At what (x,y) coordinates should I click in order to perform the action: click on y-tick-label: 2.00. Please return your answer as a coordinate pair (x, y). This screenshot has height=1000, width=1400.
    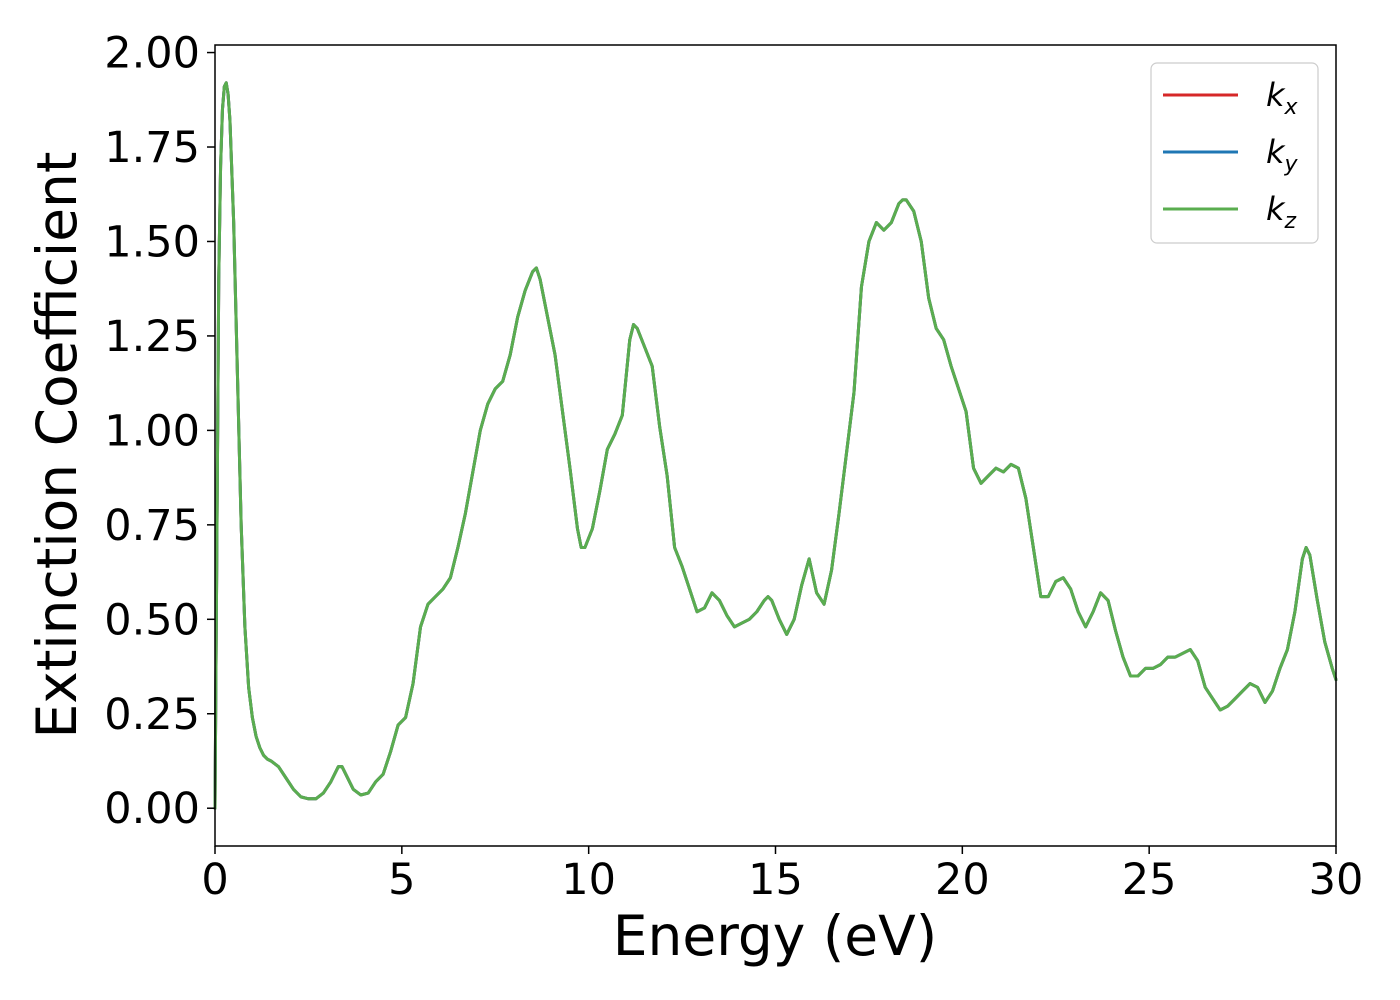
    Looking at the image, I should click on (152, 54).